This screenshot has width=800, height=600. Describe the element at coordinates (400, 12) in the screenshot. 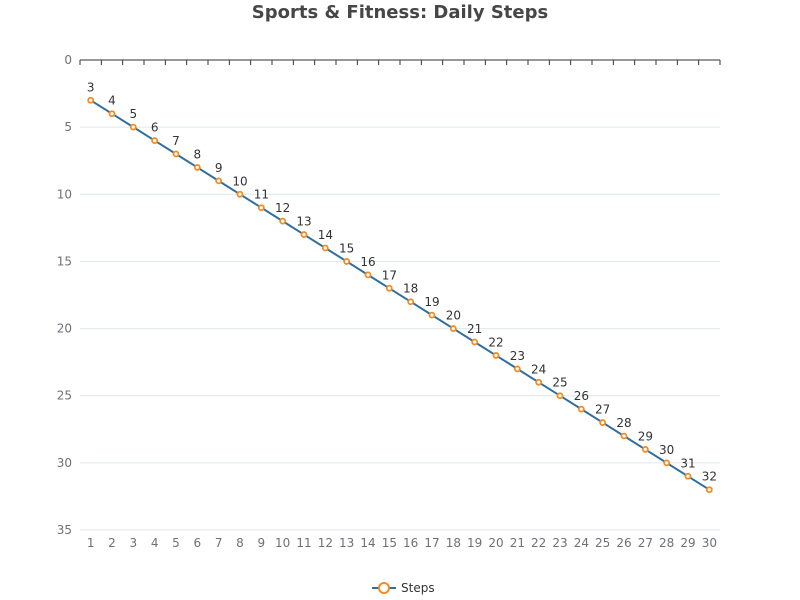

I see `chart-title: Sports & Fitness: Daily Steps` at that location.